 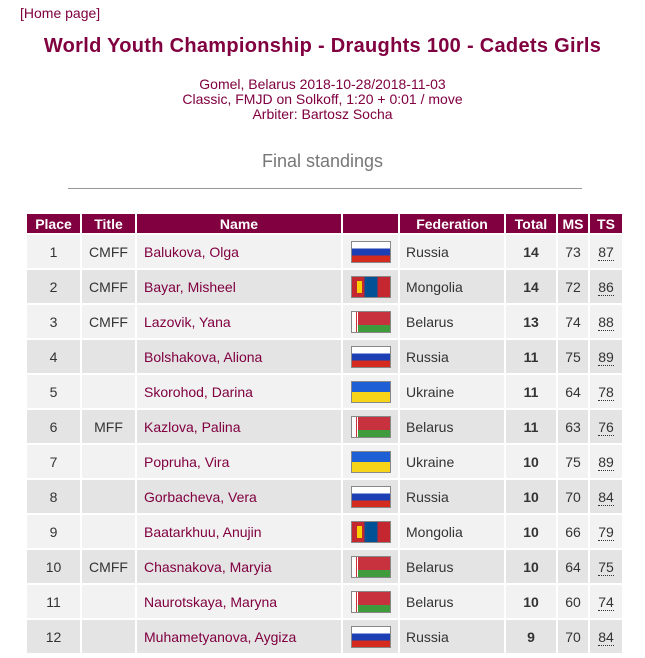 I want to click on player-name-link: Balukova, Olga, so click(x=239, y=251).